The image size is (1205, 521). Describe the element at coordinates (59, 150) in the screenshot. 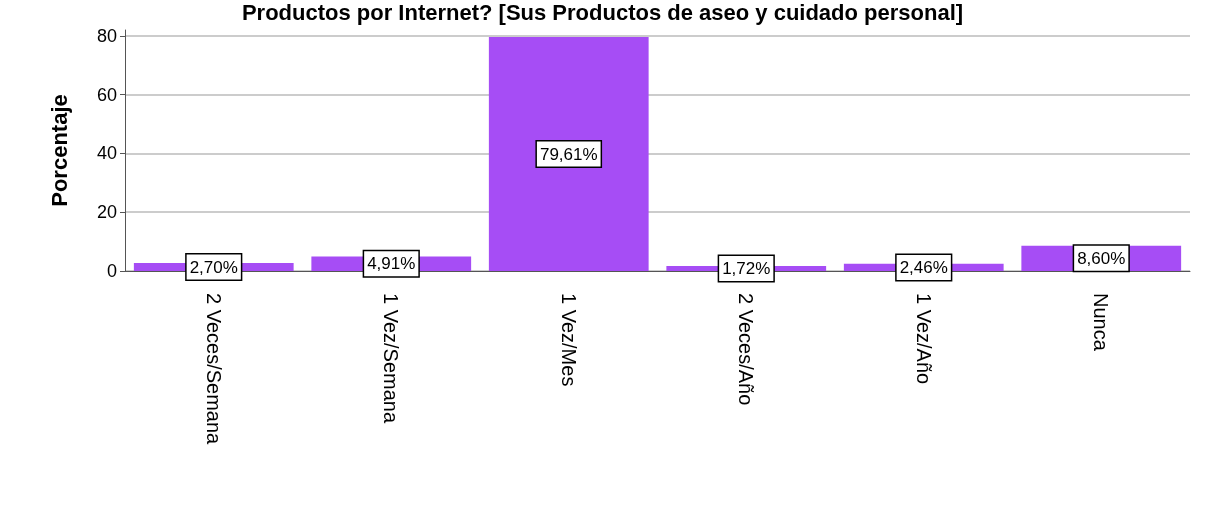

I see `y-axis-title: Porcentaje` at that location.